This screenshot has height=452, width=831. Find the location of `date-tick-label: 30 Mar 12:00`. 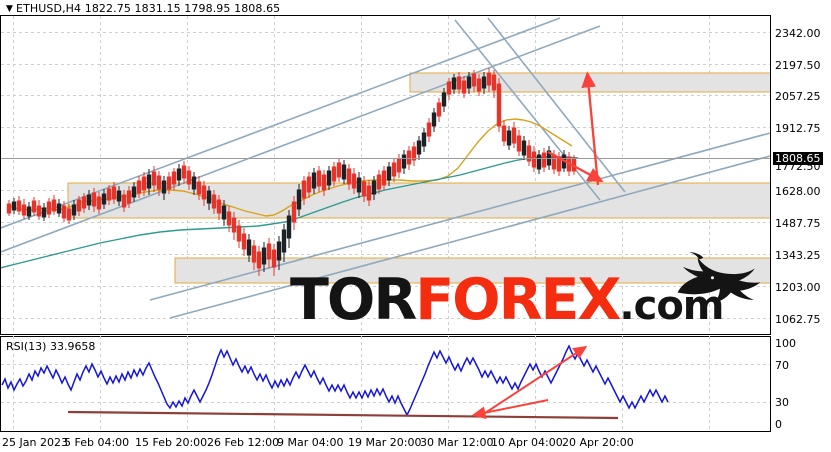

date-tick-label: 30 Mar 12:00 is located at coordinates (457, 442).